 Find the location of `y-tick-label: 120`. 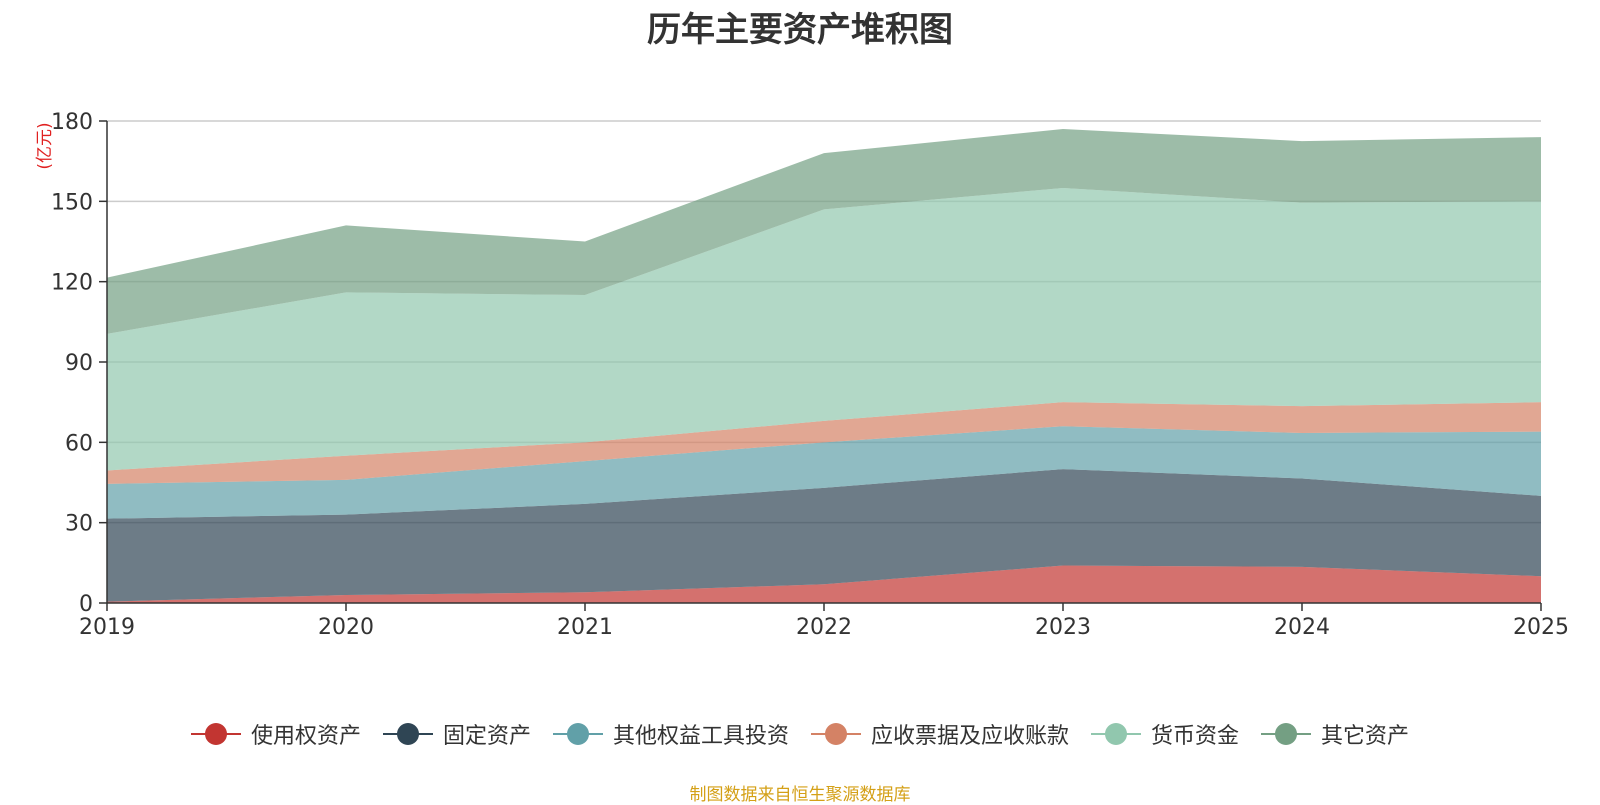

y-tick-label: 120 is located at coordinates (72, 283).